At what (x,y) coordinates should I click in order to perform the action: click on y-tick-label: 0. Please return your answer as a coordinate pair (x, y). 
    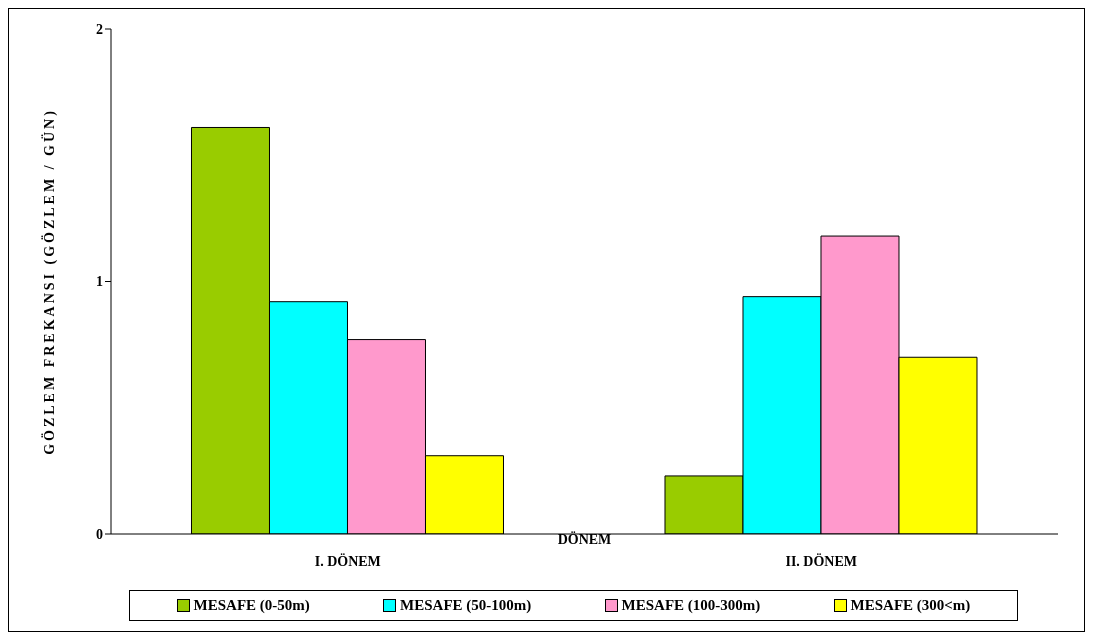
    Looking at the image, I should click on (99, 534).